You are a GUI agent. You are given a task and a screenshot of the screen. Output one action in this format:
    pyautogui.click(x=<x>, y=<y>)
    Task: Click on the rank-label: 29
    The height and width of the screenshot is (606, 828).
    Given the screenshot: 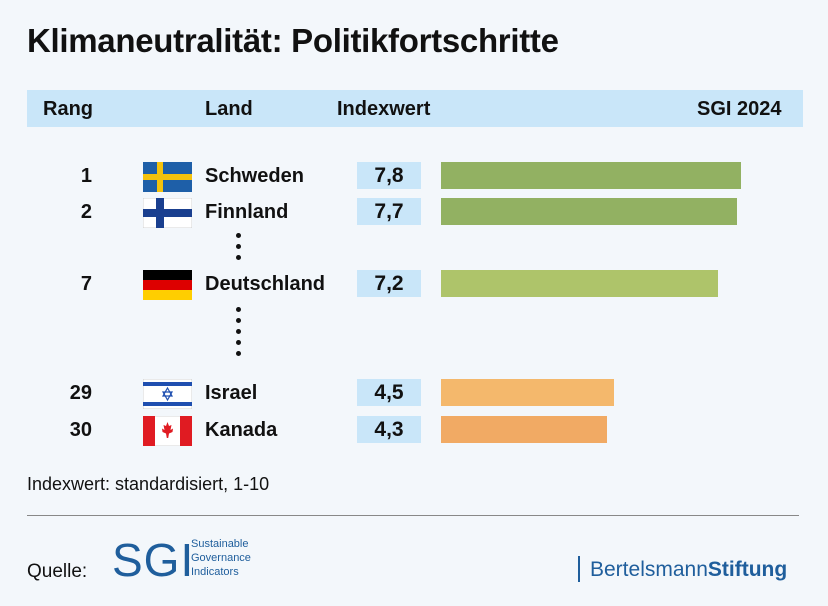 What is the action you would take?
    pyautogui.click(x=80, y=393)
    